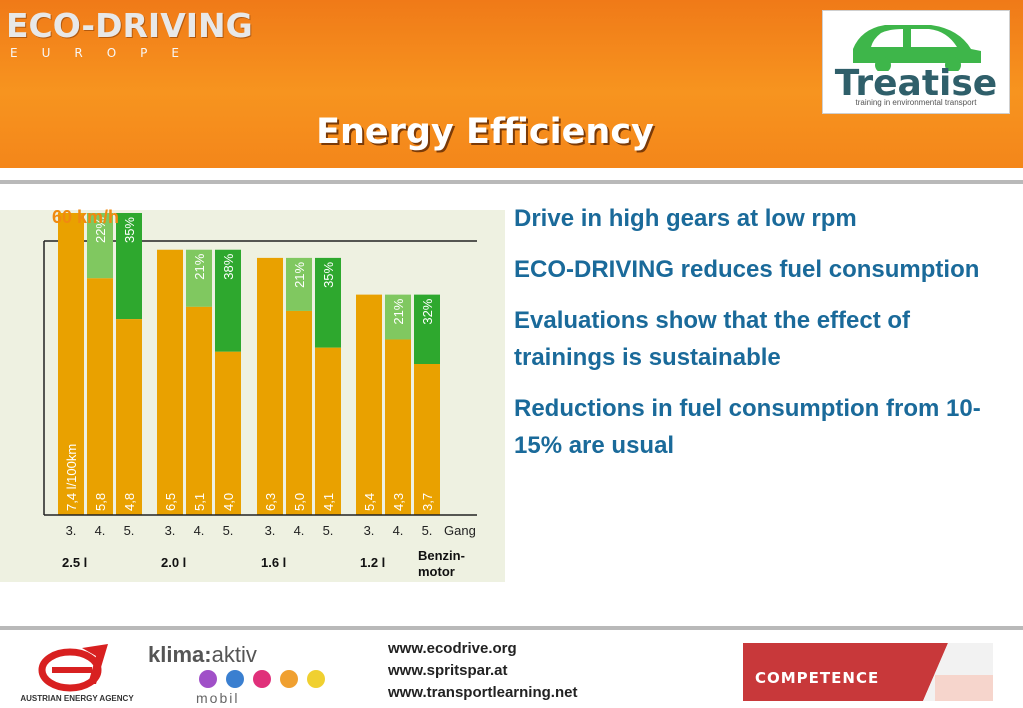  What do you see at coordinates (129, 25) in the screenshot?
I see `eco-driving-logo: ECO-DRIVING` at bounding box center [129, 25].